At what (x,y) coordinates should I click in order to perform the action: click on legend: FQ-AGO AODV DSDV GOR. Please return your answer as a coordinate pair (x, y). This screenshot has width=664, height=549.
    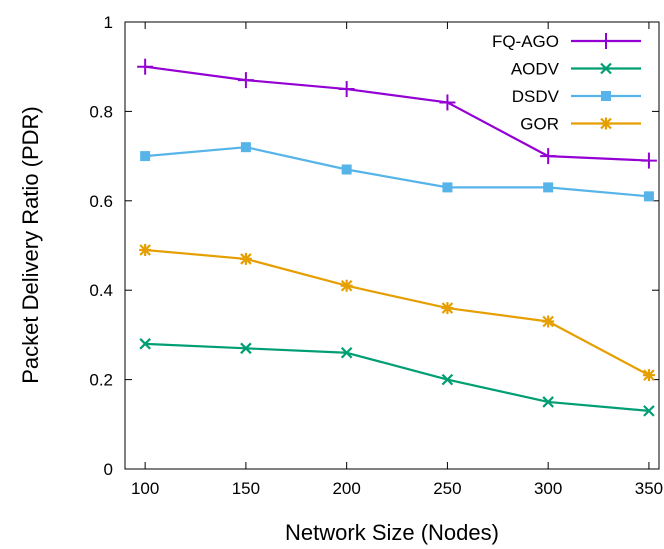
    Looking at the image, I should click on (566, 83).